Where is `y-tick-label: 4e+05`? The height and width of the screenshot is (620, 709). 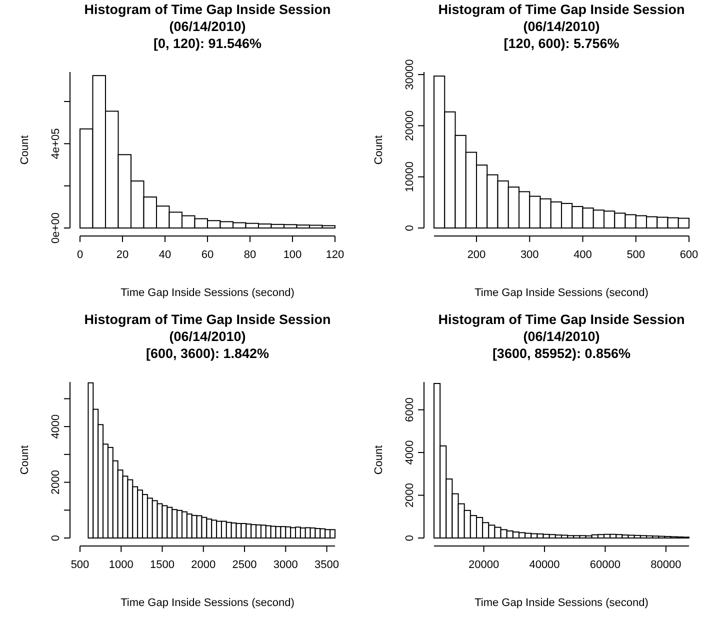
y-tick-label: 4e+05 is located at coordinates (56, 144).